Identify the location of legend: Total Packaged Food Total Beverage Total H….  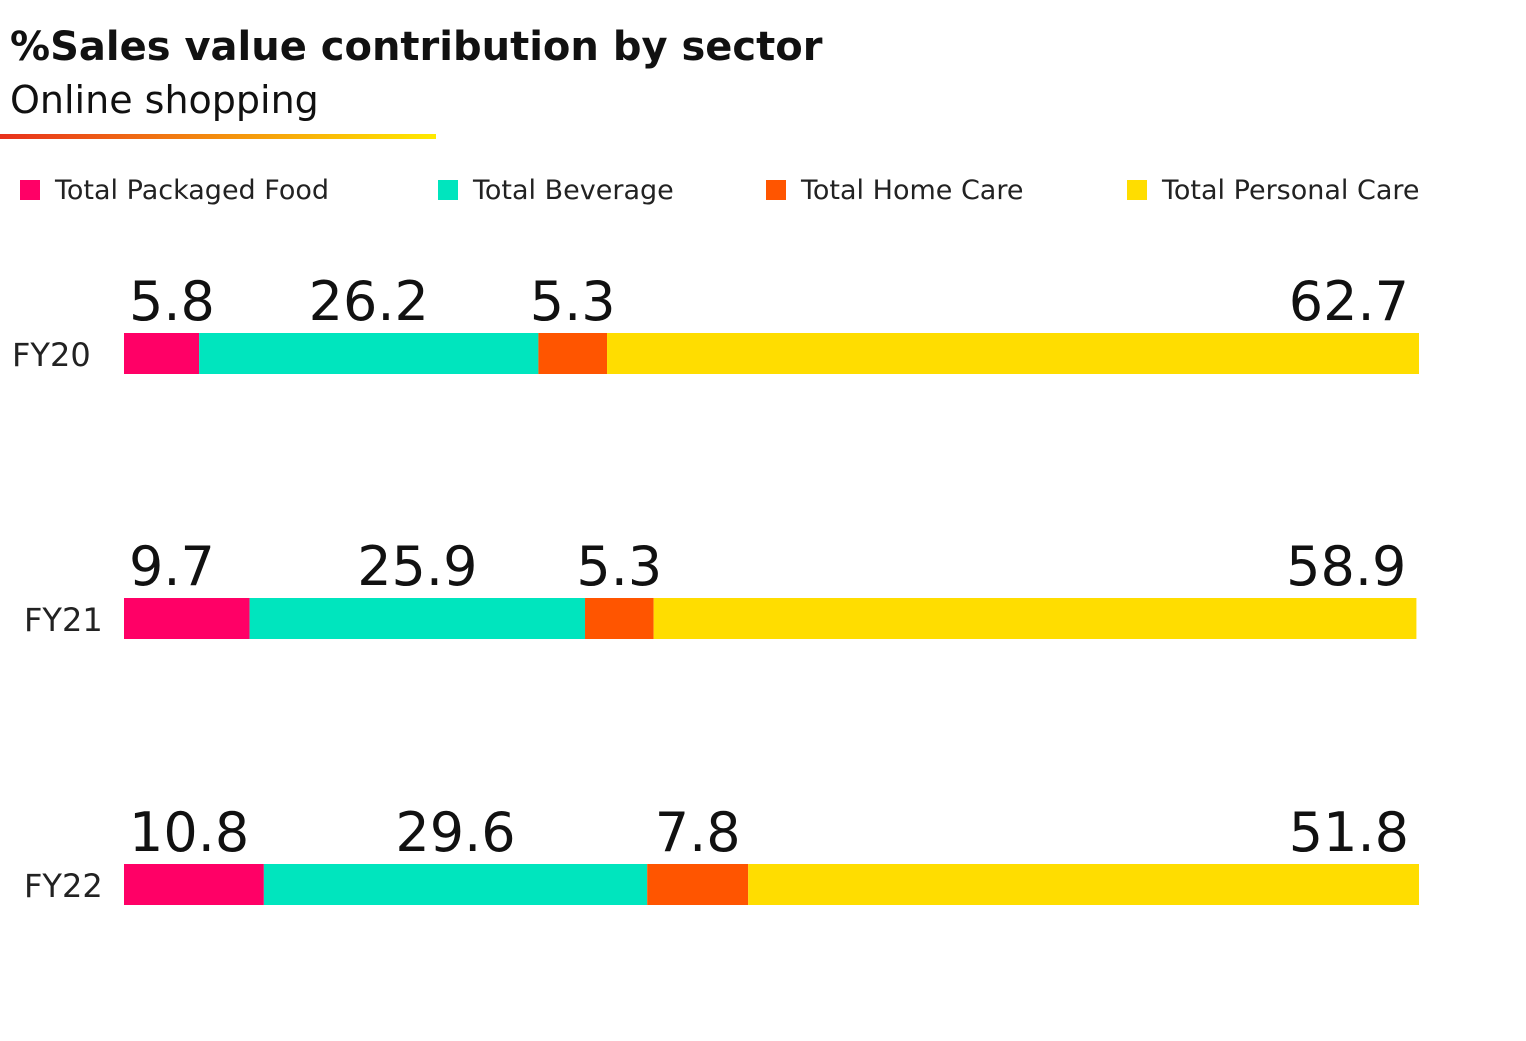
(720, 190).